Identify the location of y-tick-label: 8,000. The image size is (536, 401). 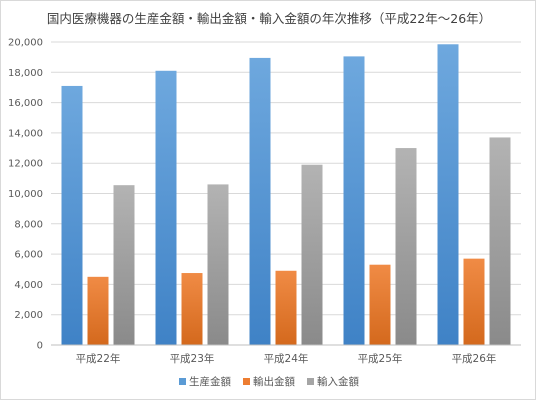
(28, 224).